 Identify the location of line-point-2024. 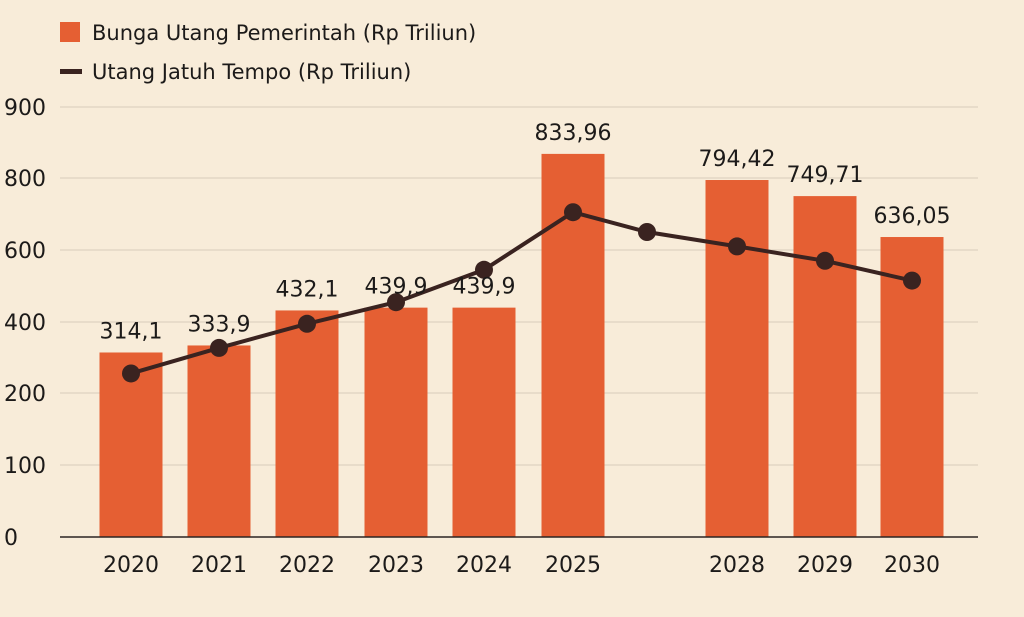
(484, 269).